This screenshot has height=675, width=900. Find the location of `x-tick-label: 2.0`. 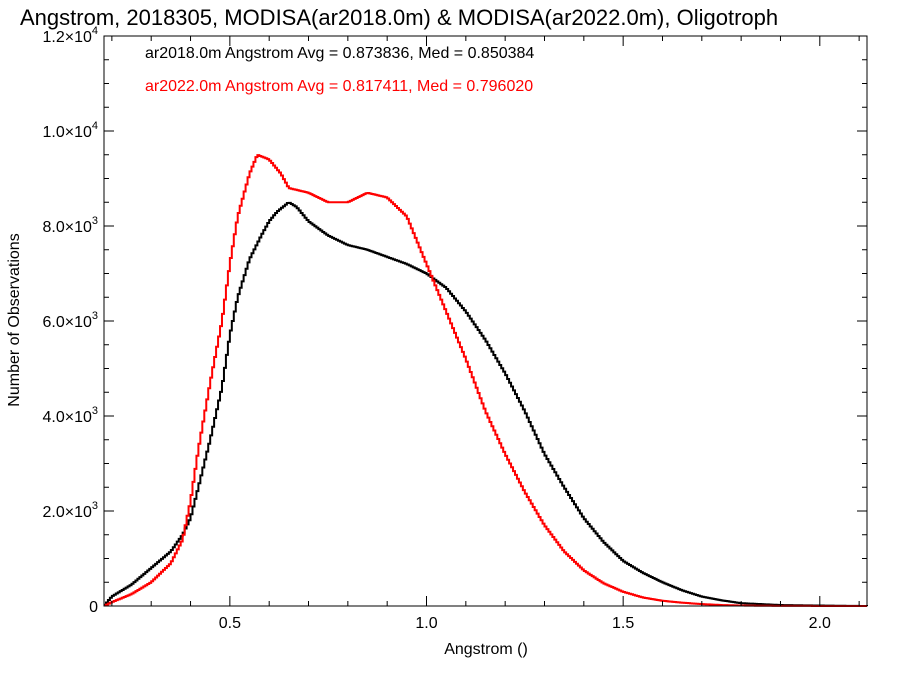

x-tick-label: 2.0 is located at coordinates (820, 623).